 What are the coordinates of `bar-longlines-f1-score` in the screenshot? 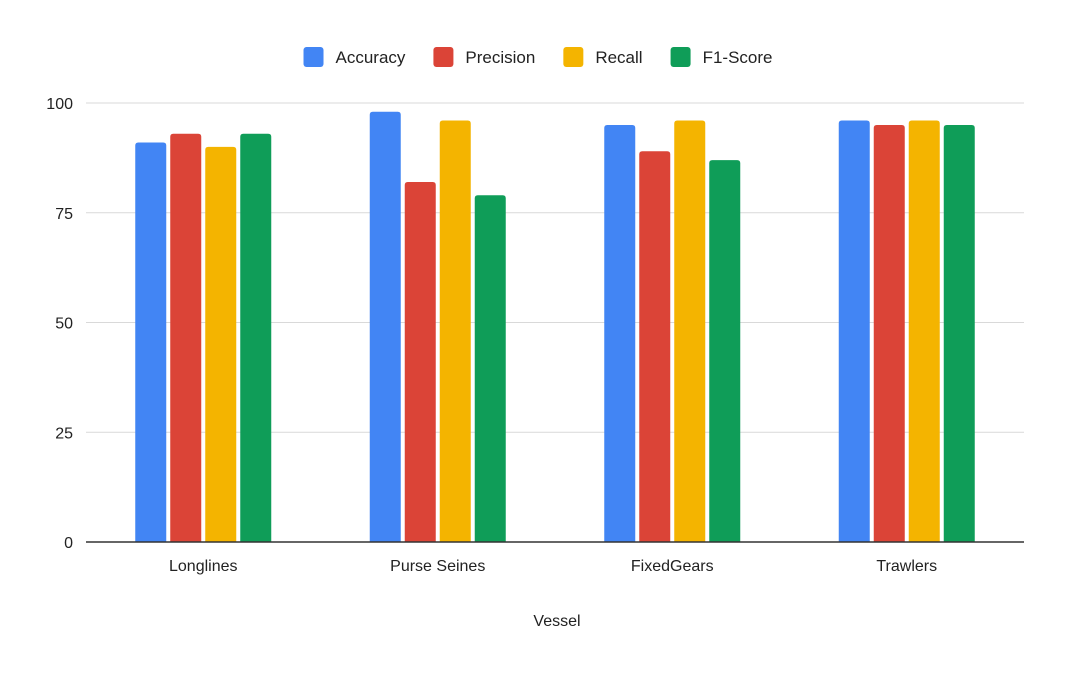 It's located at (256, 338).